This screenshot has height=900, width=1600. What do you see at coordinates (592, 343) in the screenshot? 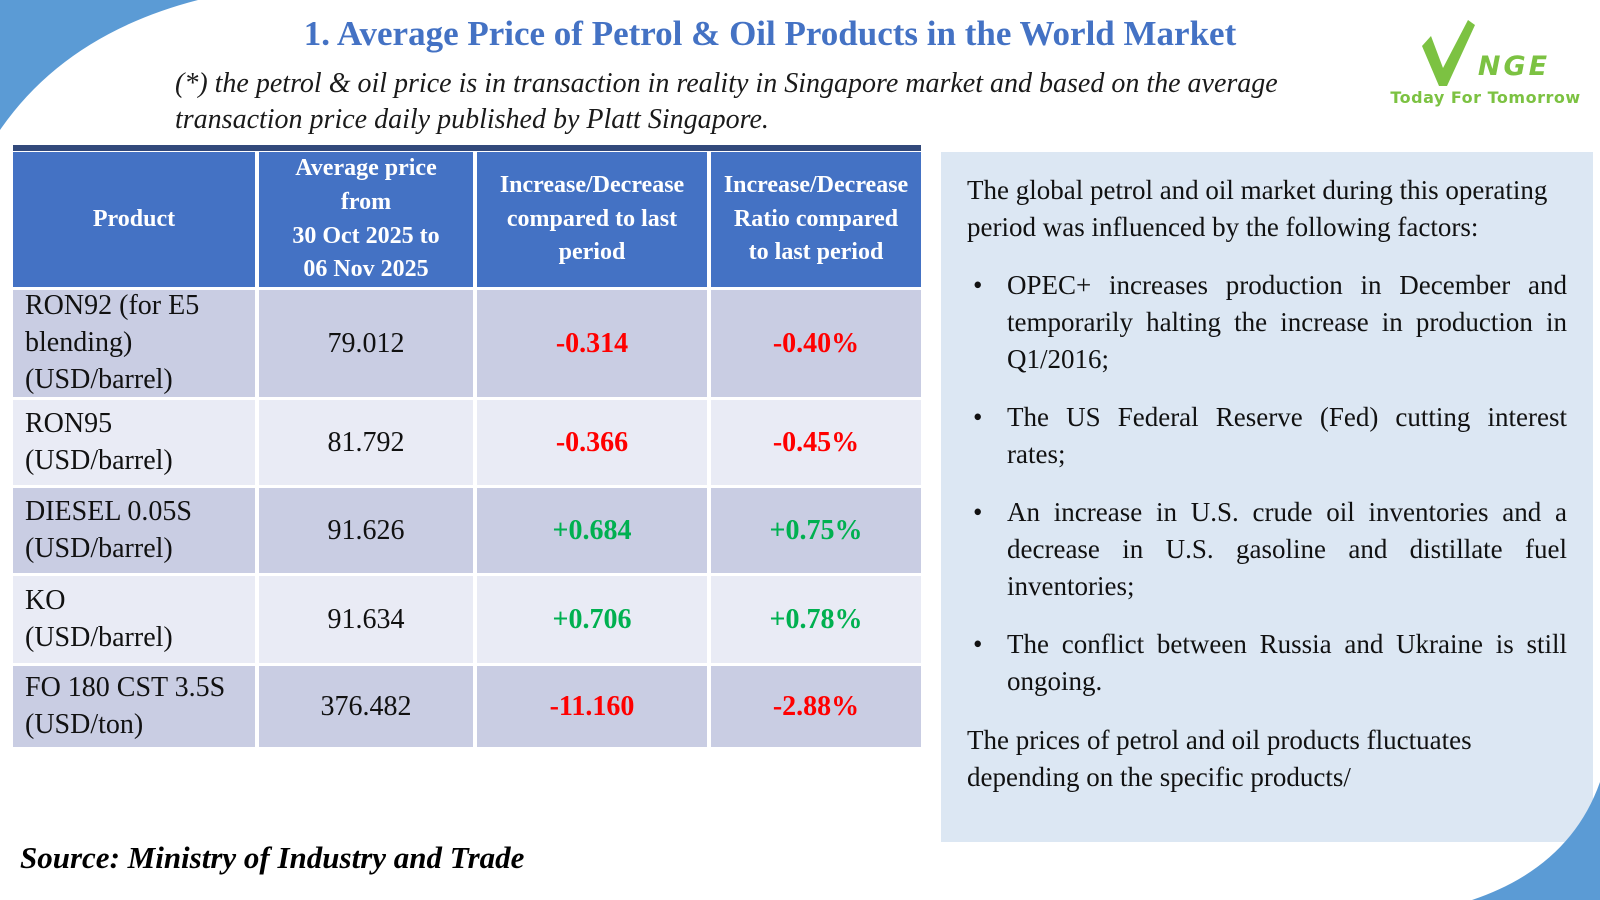
I see `change-cell: -0.314` at bounding box center [592, 343].